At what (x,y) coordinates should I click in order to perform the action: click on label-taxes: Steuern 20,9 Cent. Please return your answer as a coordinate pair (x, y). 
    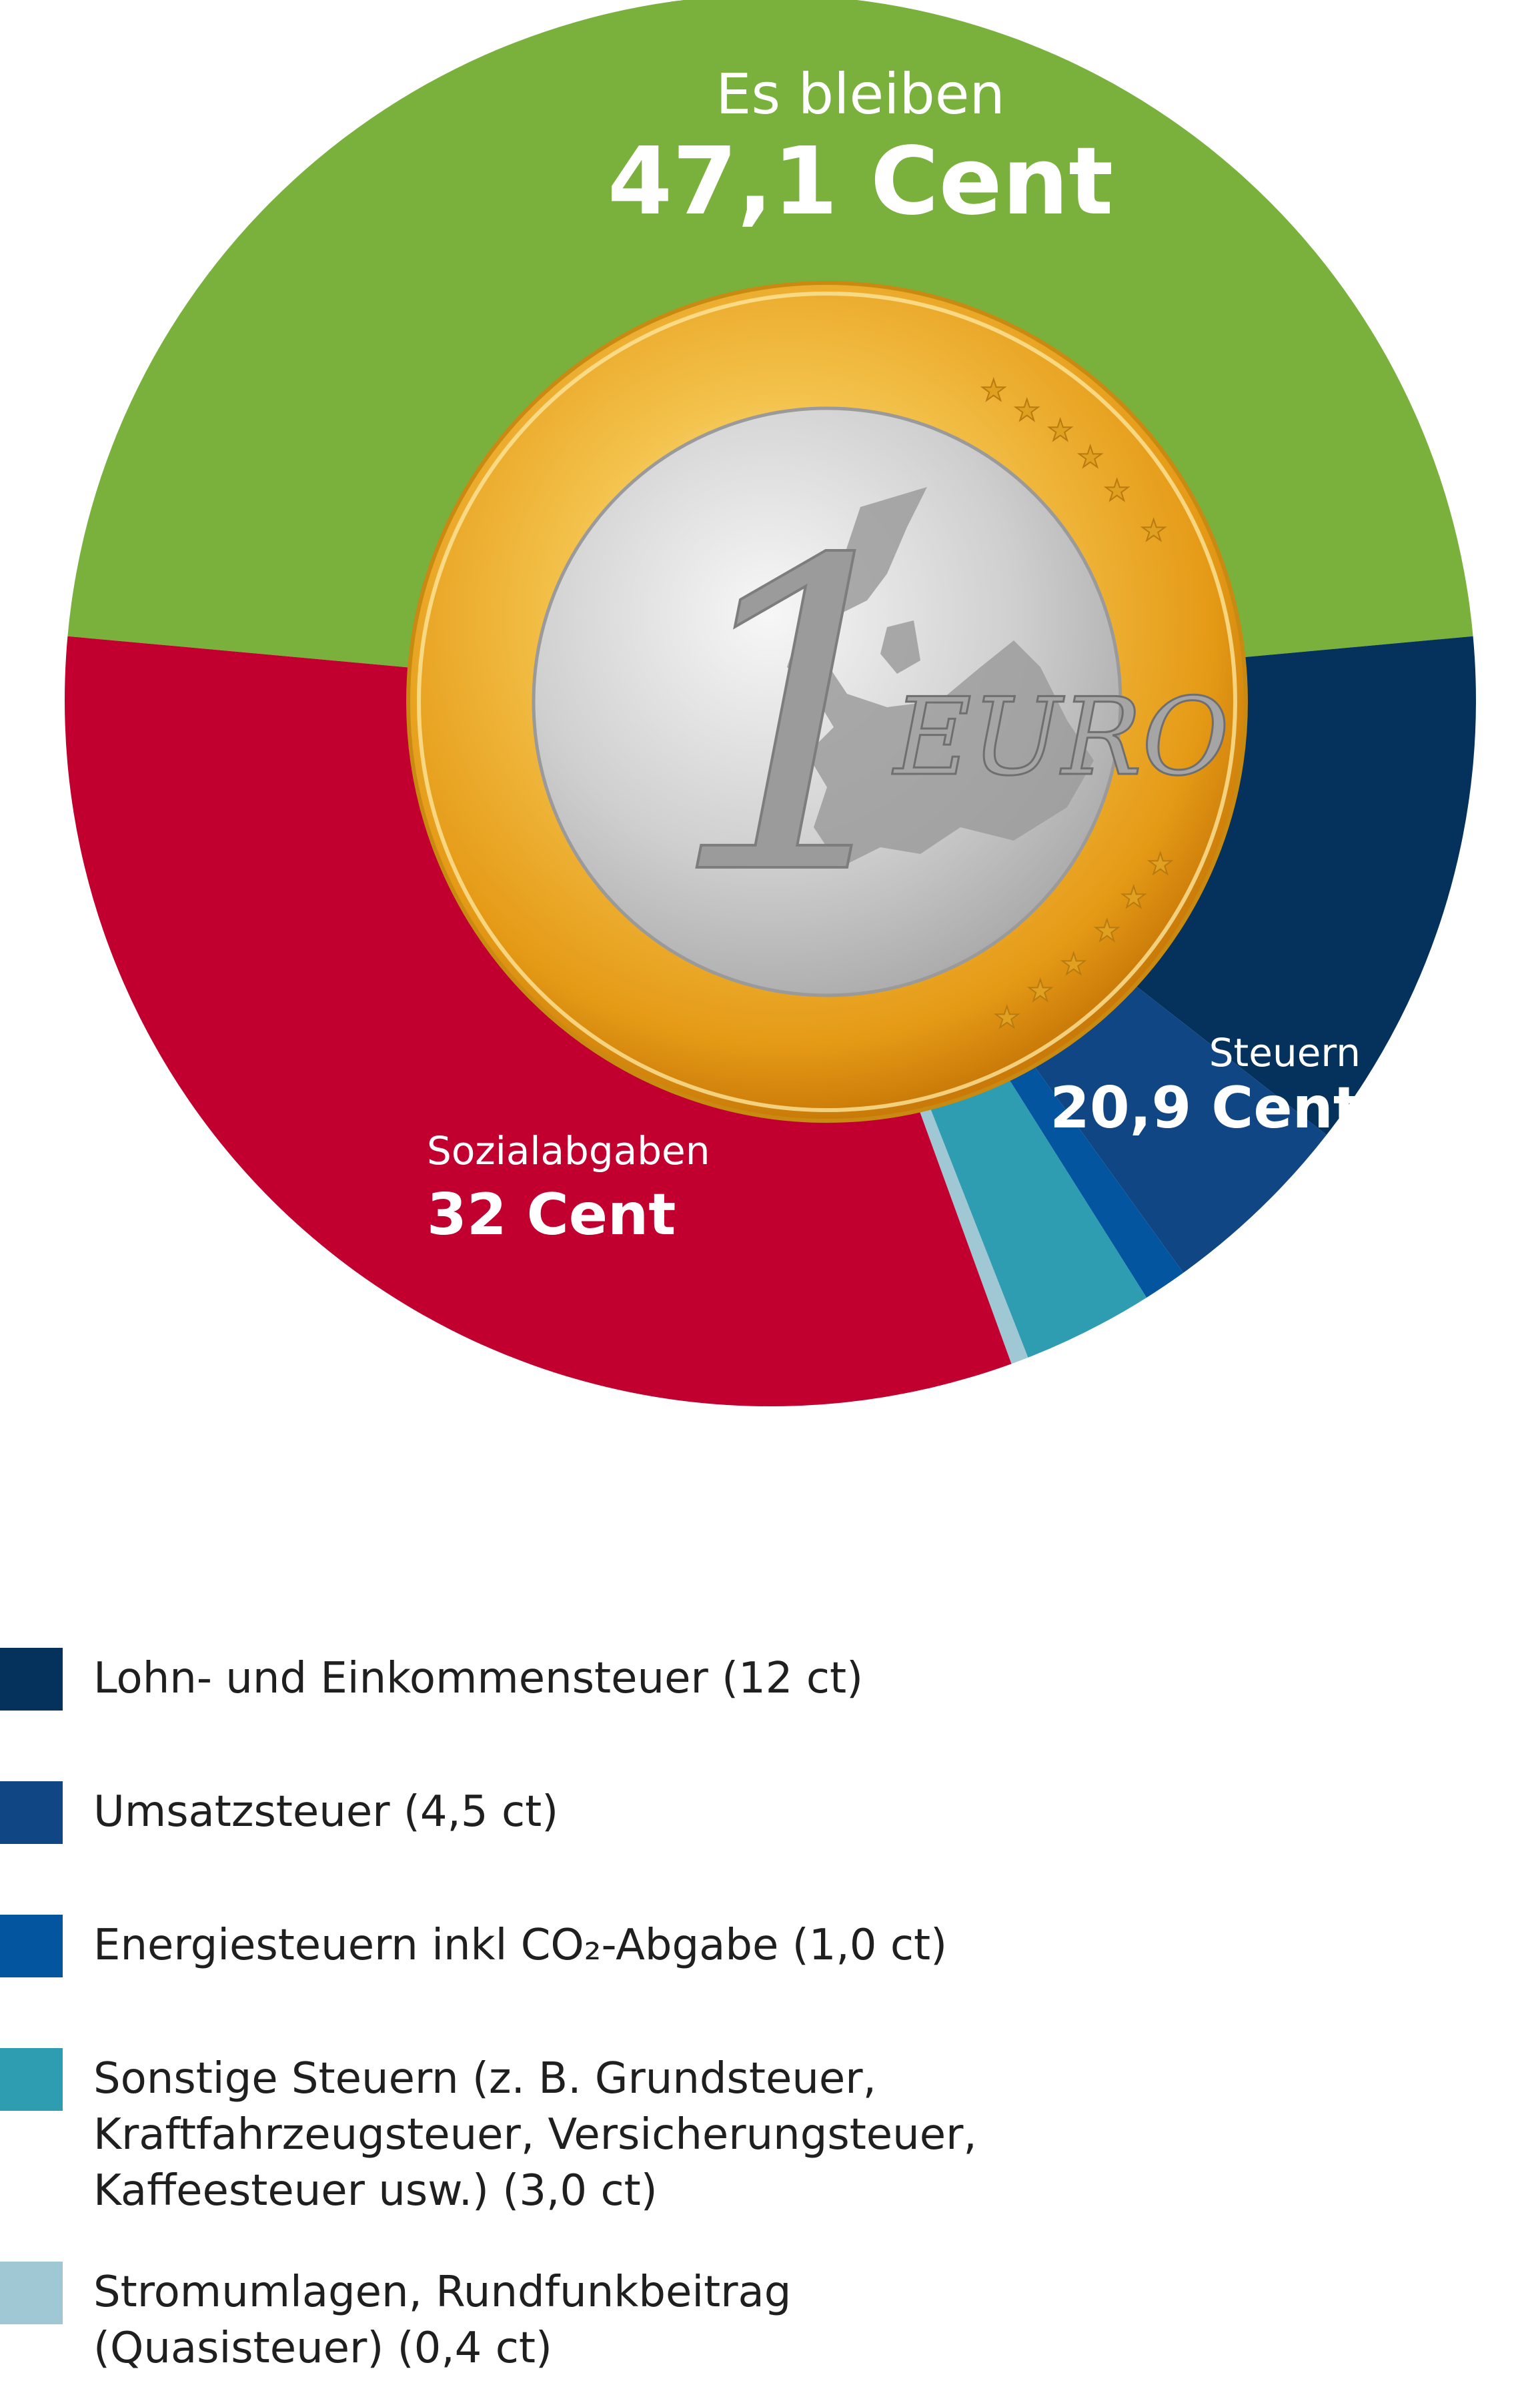
    Looking at the image, I should click on (1206, 1085).